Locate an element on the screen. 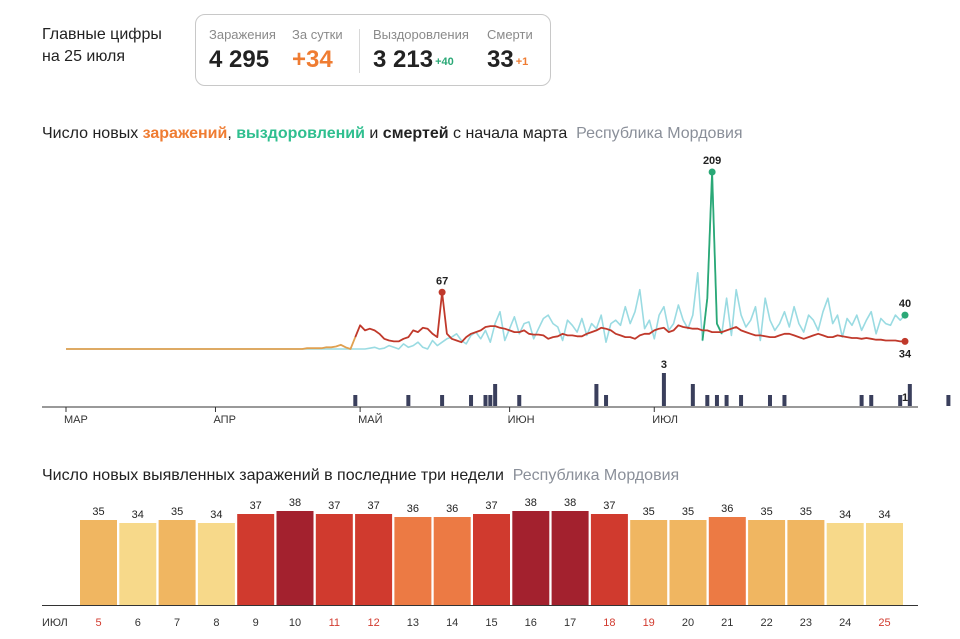 This screenshot has width=960, height=639. last-recovered-label: 40 is located at coordinates (905, 304).